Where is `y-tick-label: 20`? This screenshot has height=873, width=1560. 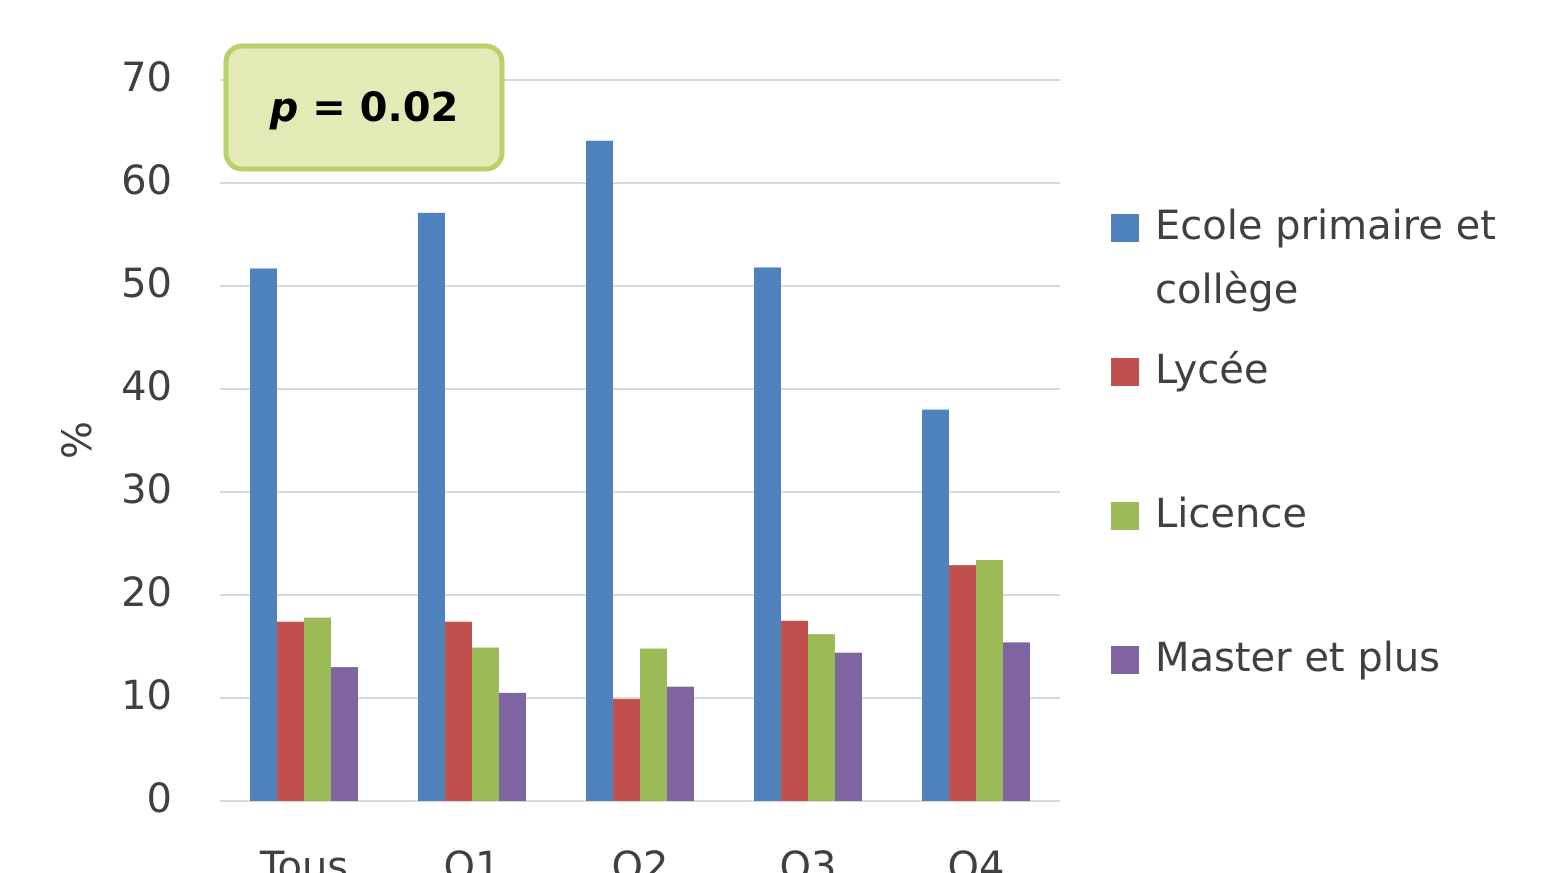
y-tick-label: 20 is located at coordinates (146, 593).